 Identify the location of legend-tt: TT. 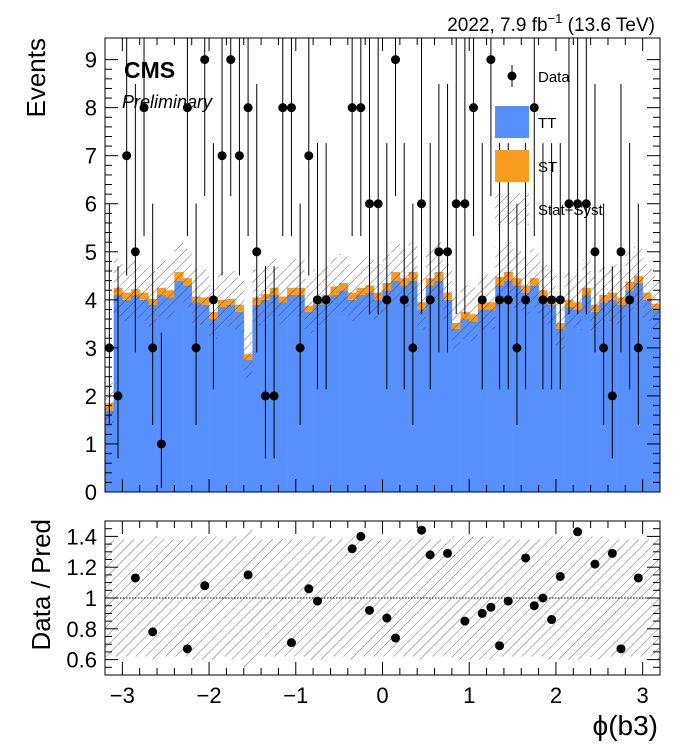
(525, 122).